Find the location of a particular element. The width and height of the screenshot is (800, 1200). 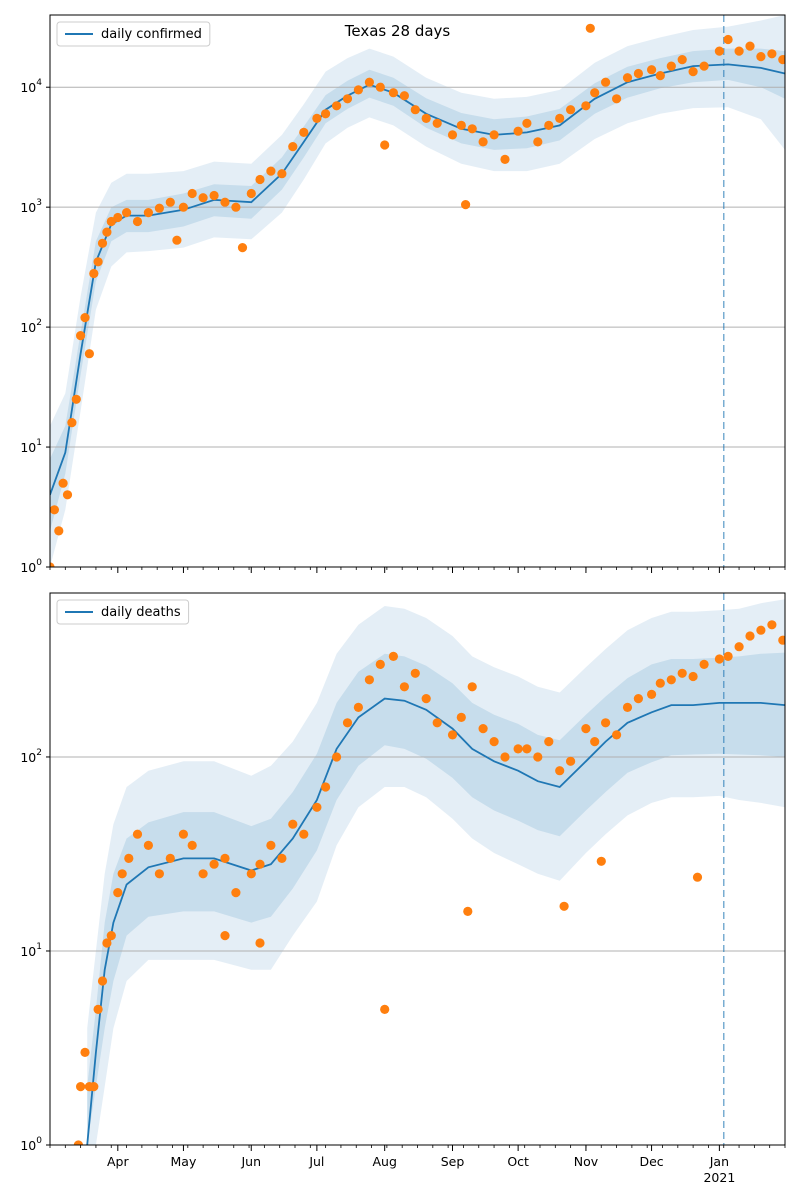

x-tick-label: Jul is located at coordinates (316, 1161).